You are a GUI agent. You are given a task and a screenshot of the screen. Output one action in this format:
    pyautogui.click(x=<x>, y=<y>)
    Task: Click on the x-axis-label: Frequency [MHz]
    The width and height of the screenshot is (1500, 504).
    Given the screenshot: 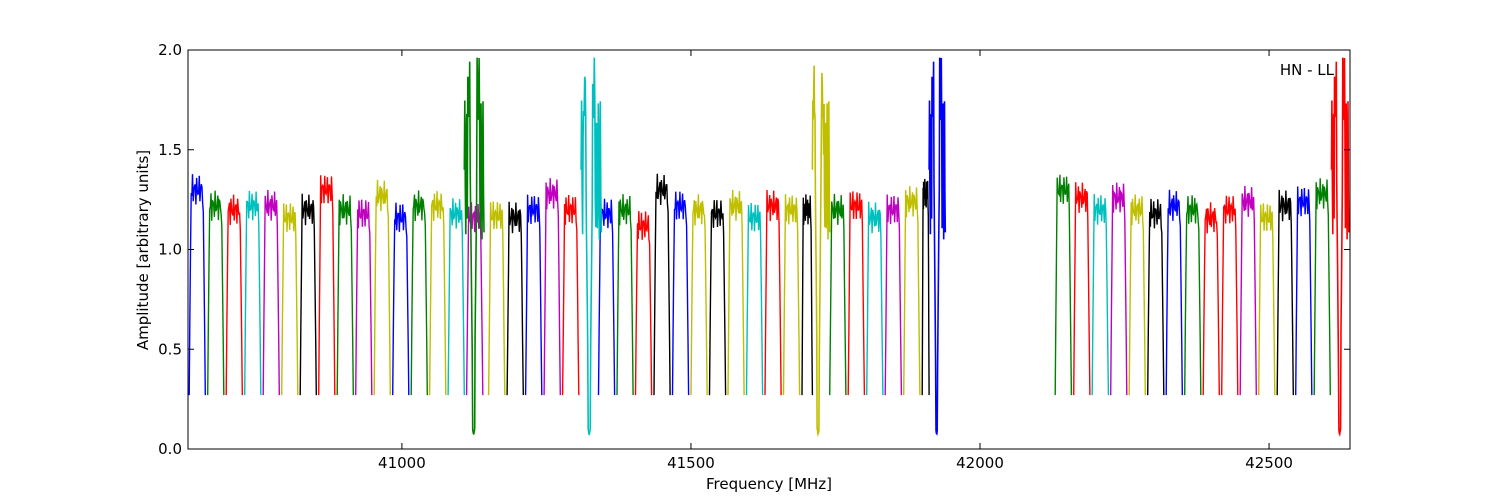 What is the action you would take?
    pyautogui.click(x=769, y=484)
    